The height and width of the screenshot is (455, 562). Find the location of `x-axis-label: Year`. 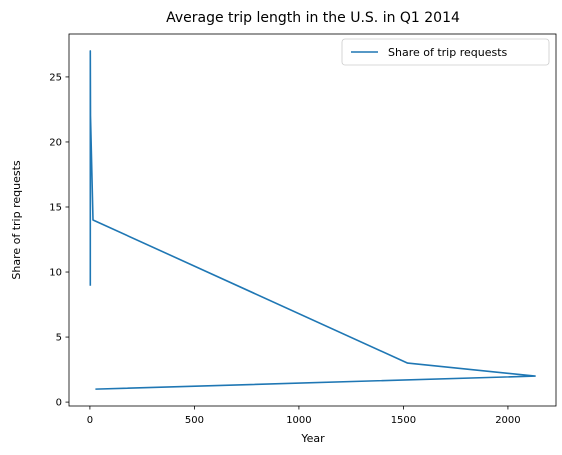

x-axis-label: Year is located at coordinates (312, 438).